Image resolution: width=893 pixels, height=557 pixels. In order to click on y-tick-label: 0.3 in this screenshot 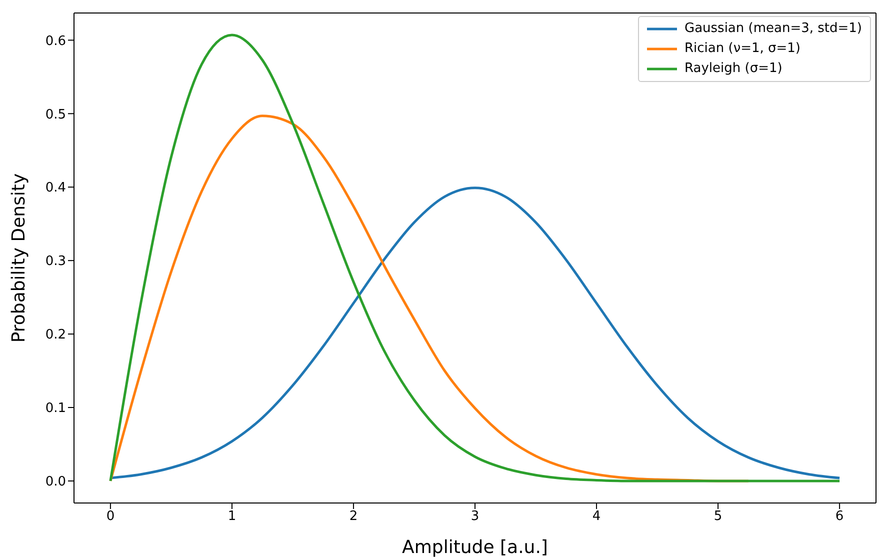, I will do `click(55, 262)`.